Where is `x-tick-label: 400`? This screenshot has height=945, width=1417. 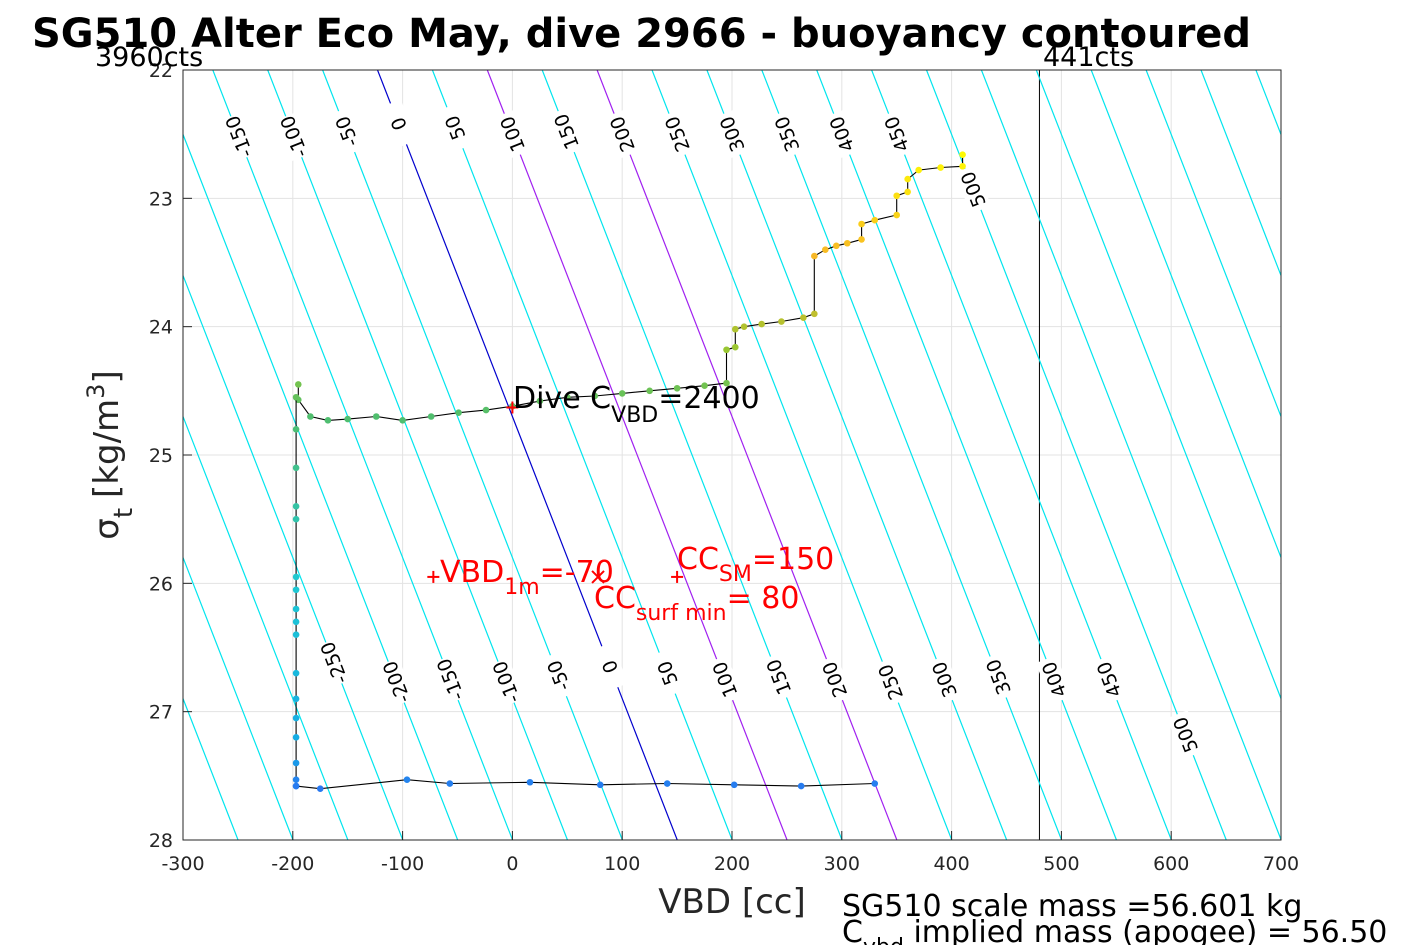
x-tick-label: 400 is located at coordinates (951, 864).